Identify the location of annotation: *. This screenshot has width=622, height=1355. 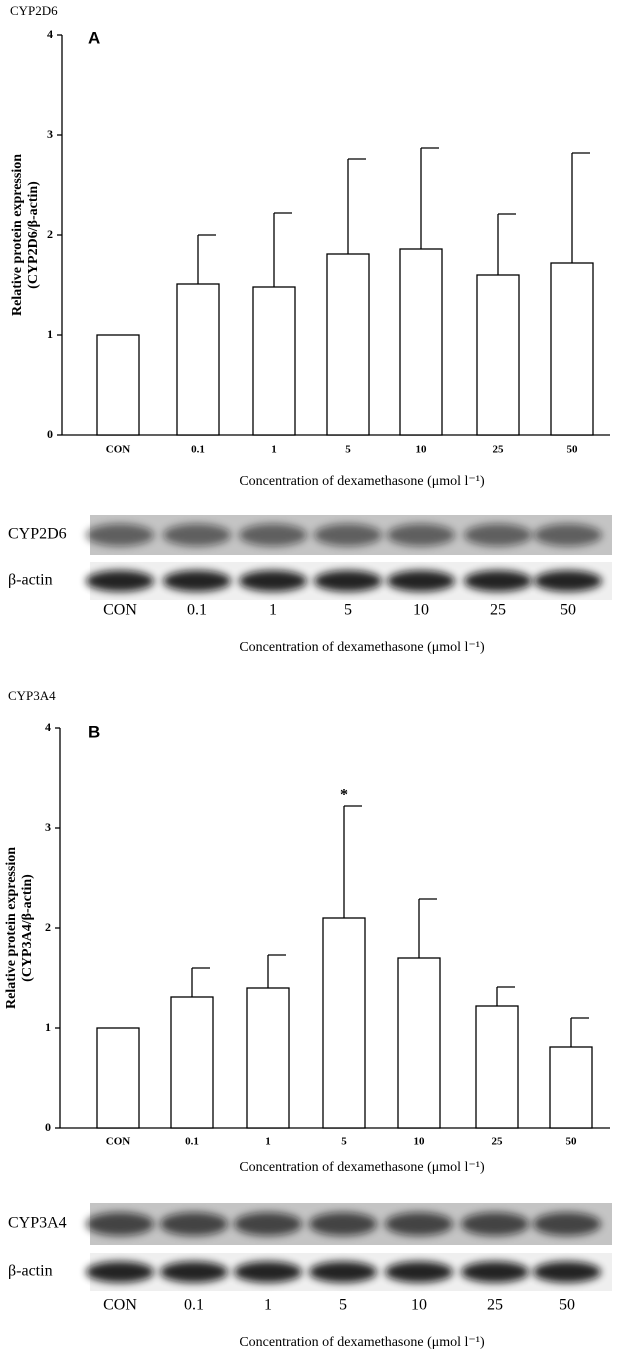
(344, 795).